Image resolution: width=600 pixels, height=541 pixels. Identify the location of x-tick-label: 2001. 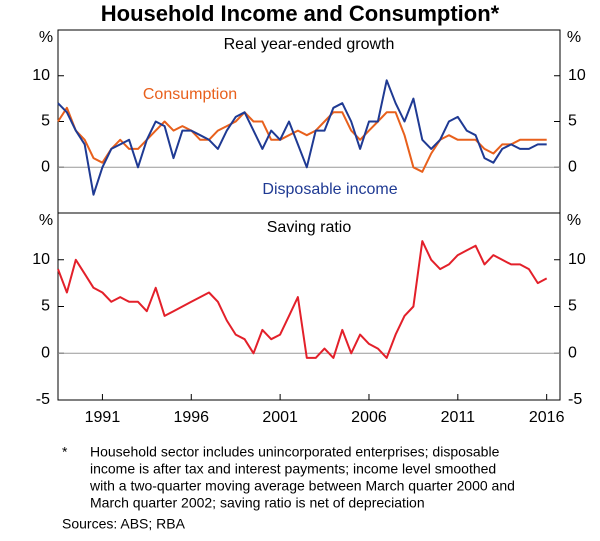
(280, 417).